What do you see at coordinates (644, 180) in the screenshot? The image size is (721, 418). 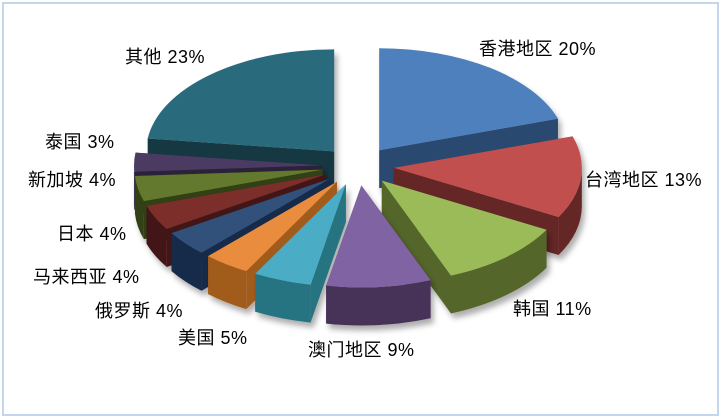 I see `pie-slice-label-1: 台湾地区 13%` at bounding box center [644, 180].